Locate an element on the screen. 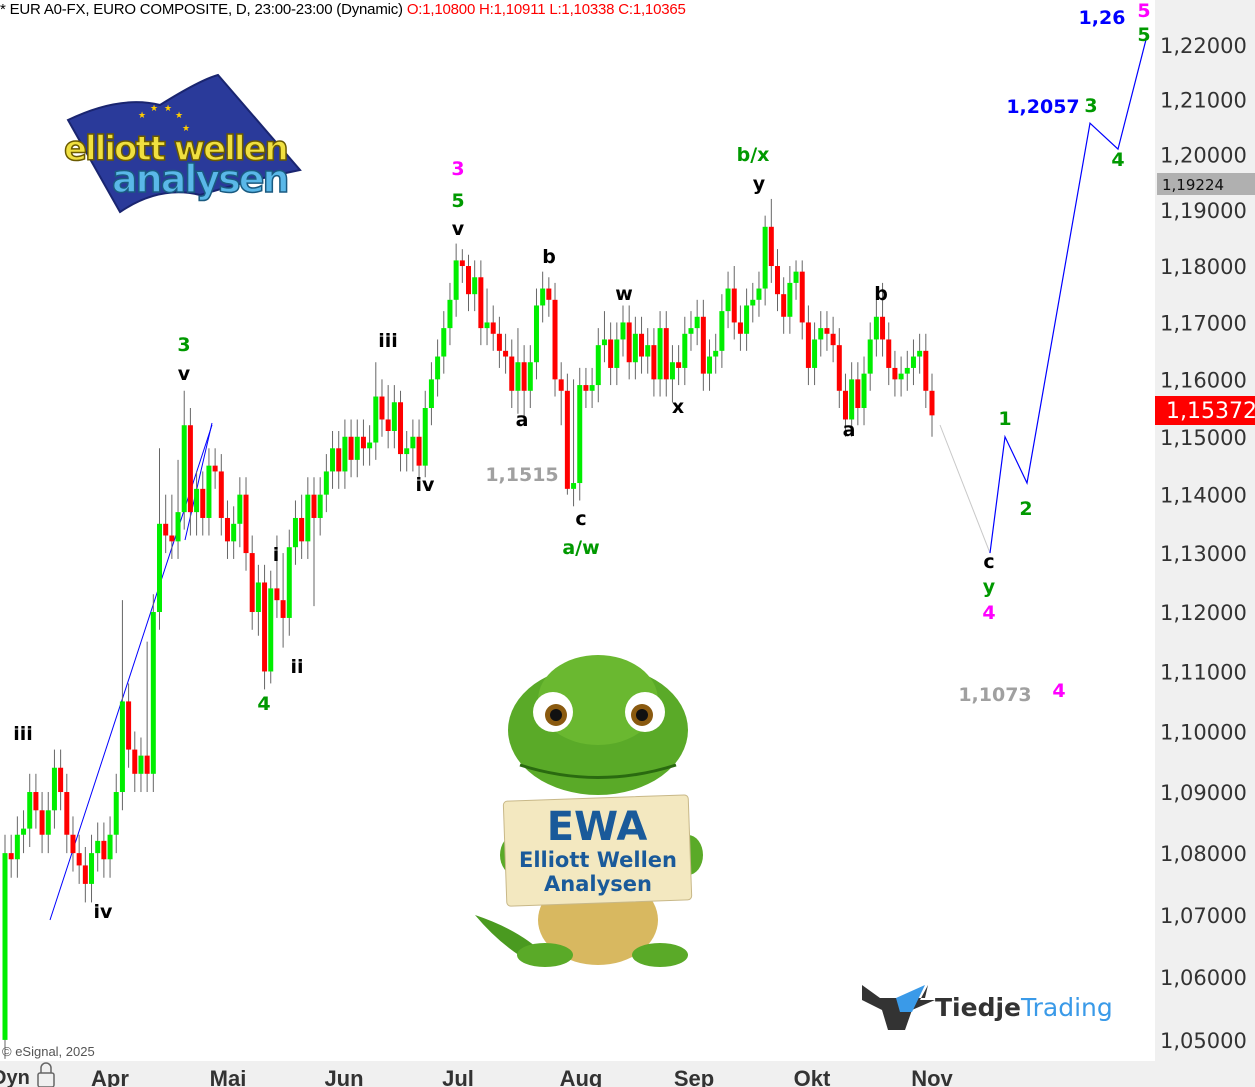  wave-label: 3 is located at coordinates (183, 345).